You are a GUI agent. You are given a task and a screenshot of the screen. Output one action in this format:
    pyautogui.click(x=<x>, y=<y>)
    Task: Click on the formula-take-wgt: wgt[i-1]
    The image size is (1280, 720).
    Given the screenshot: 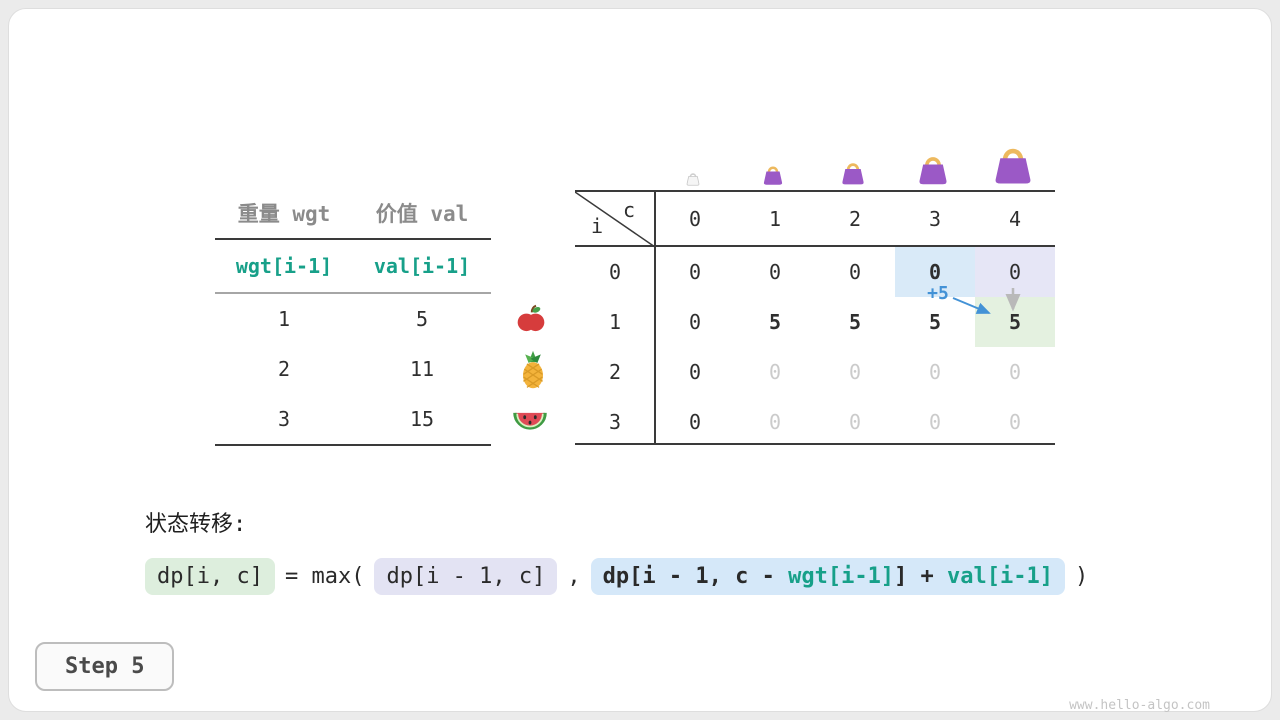 What is the action you would take?
    pyautogui.click(x=841, y=576)
    